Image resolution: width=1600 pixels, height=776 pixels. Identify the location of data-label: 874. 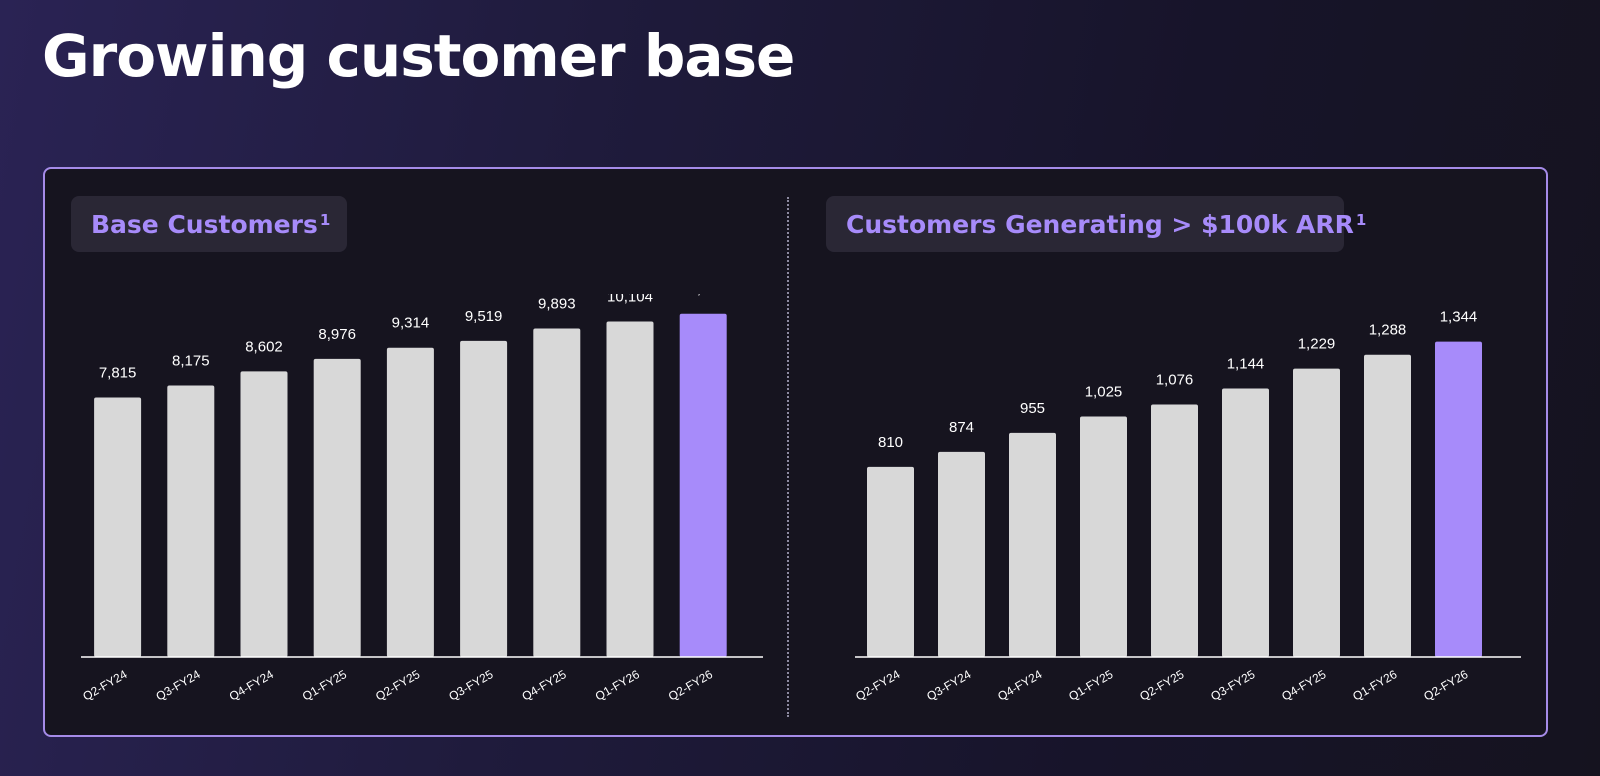
(961, 427).